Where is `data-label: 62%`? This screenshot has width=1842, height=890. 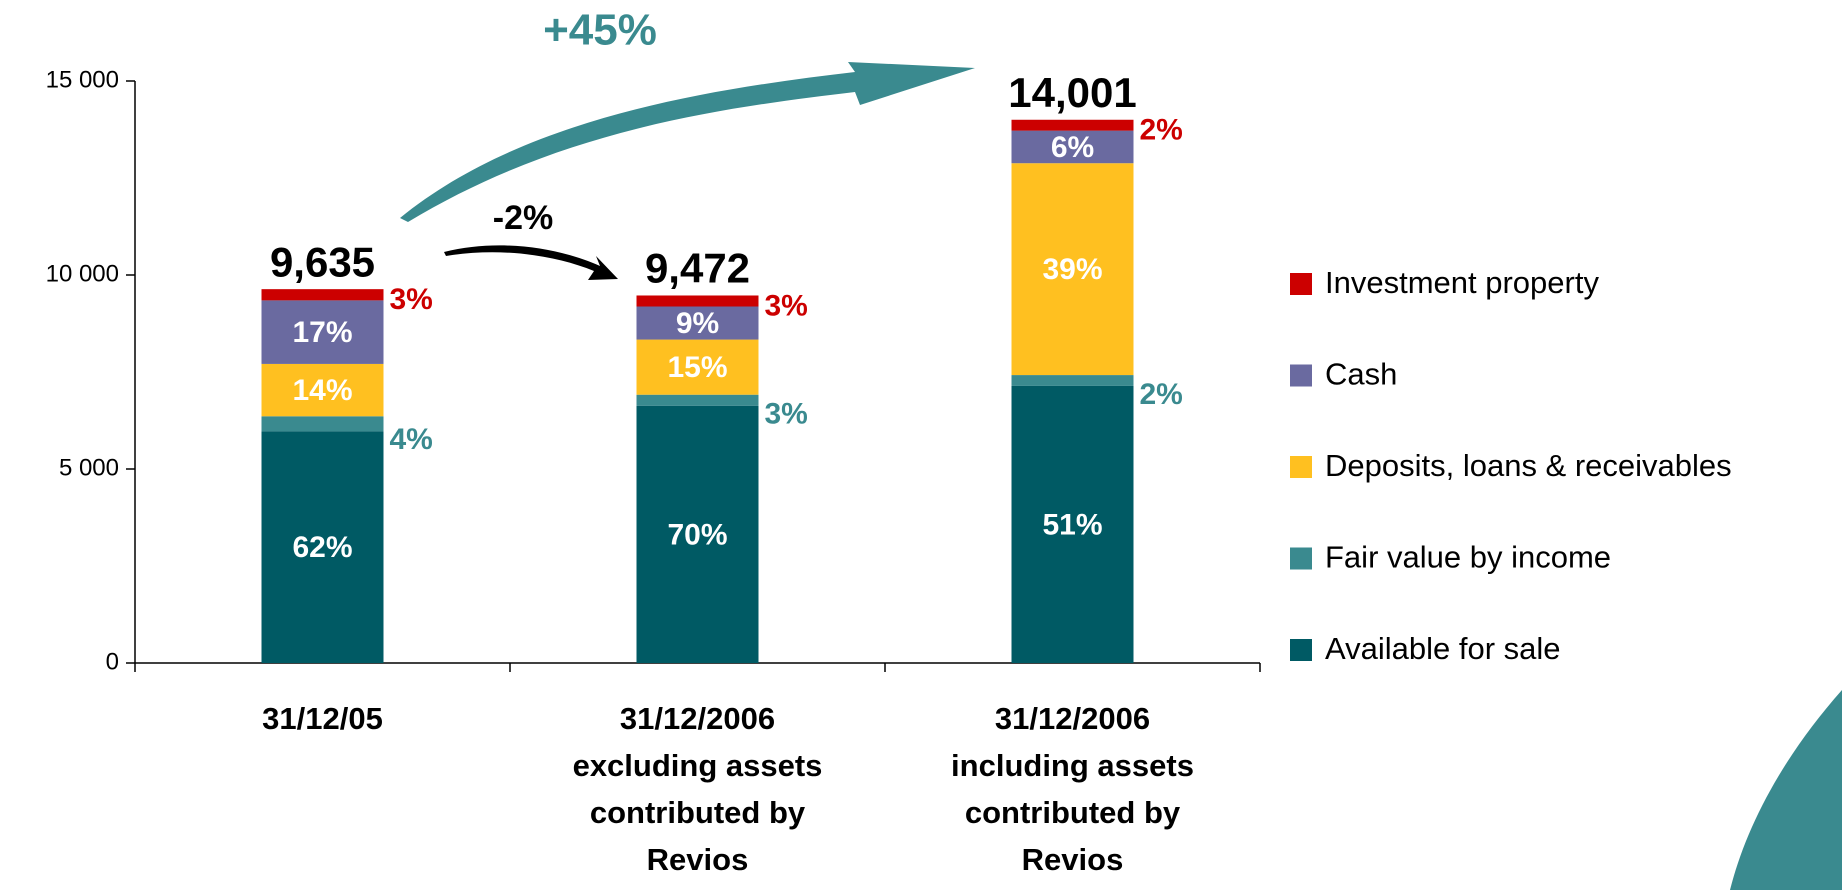 data-label: 62% is located at coordinates (322, 547).